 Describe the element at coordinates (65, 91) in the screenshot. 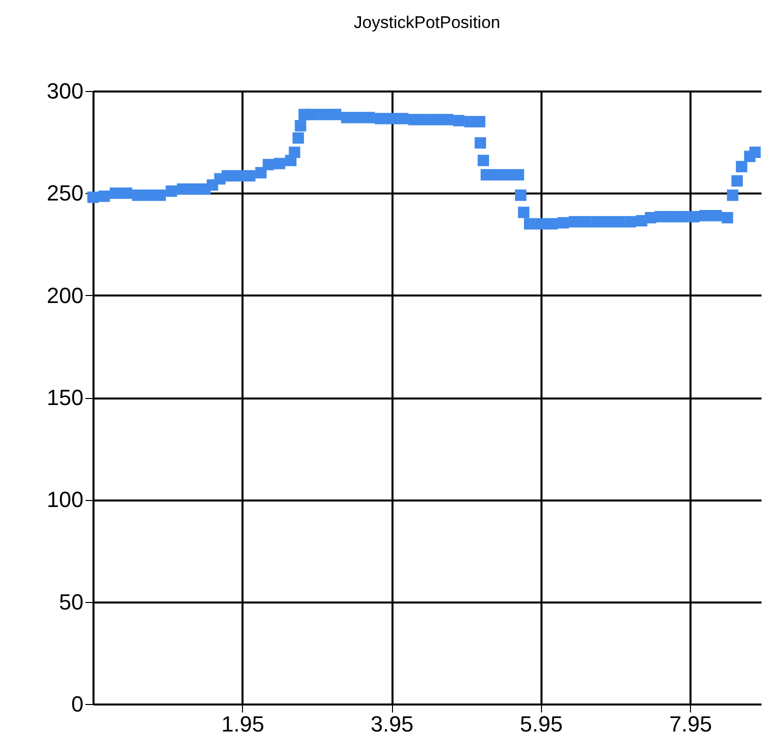

I see `y-tick-label: 300` at that location.